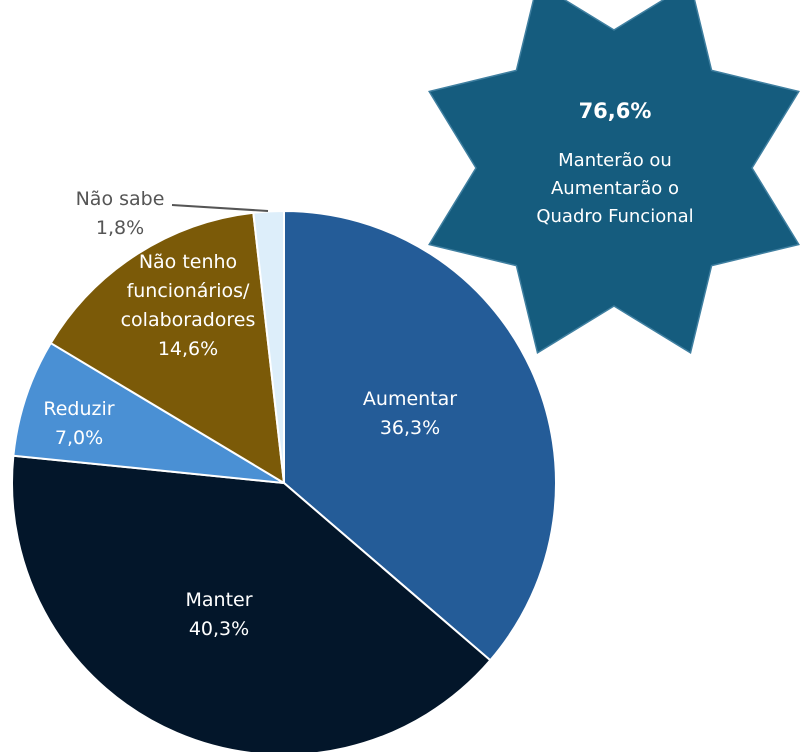  I want to click on slice-value-label: 7,0%, so click(79, 438).